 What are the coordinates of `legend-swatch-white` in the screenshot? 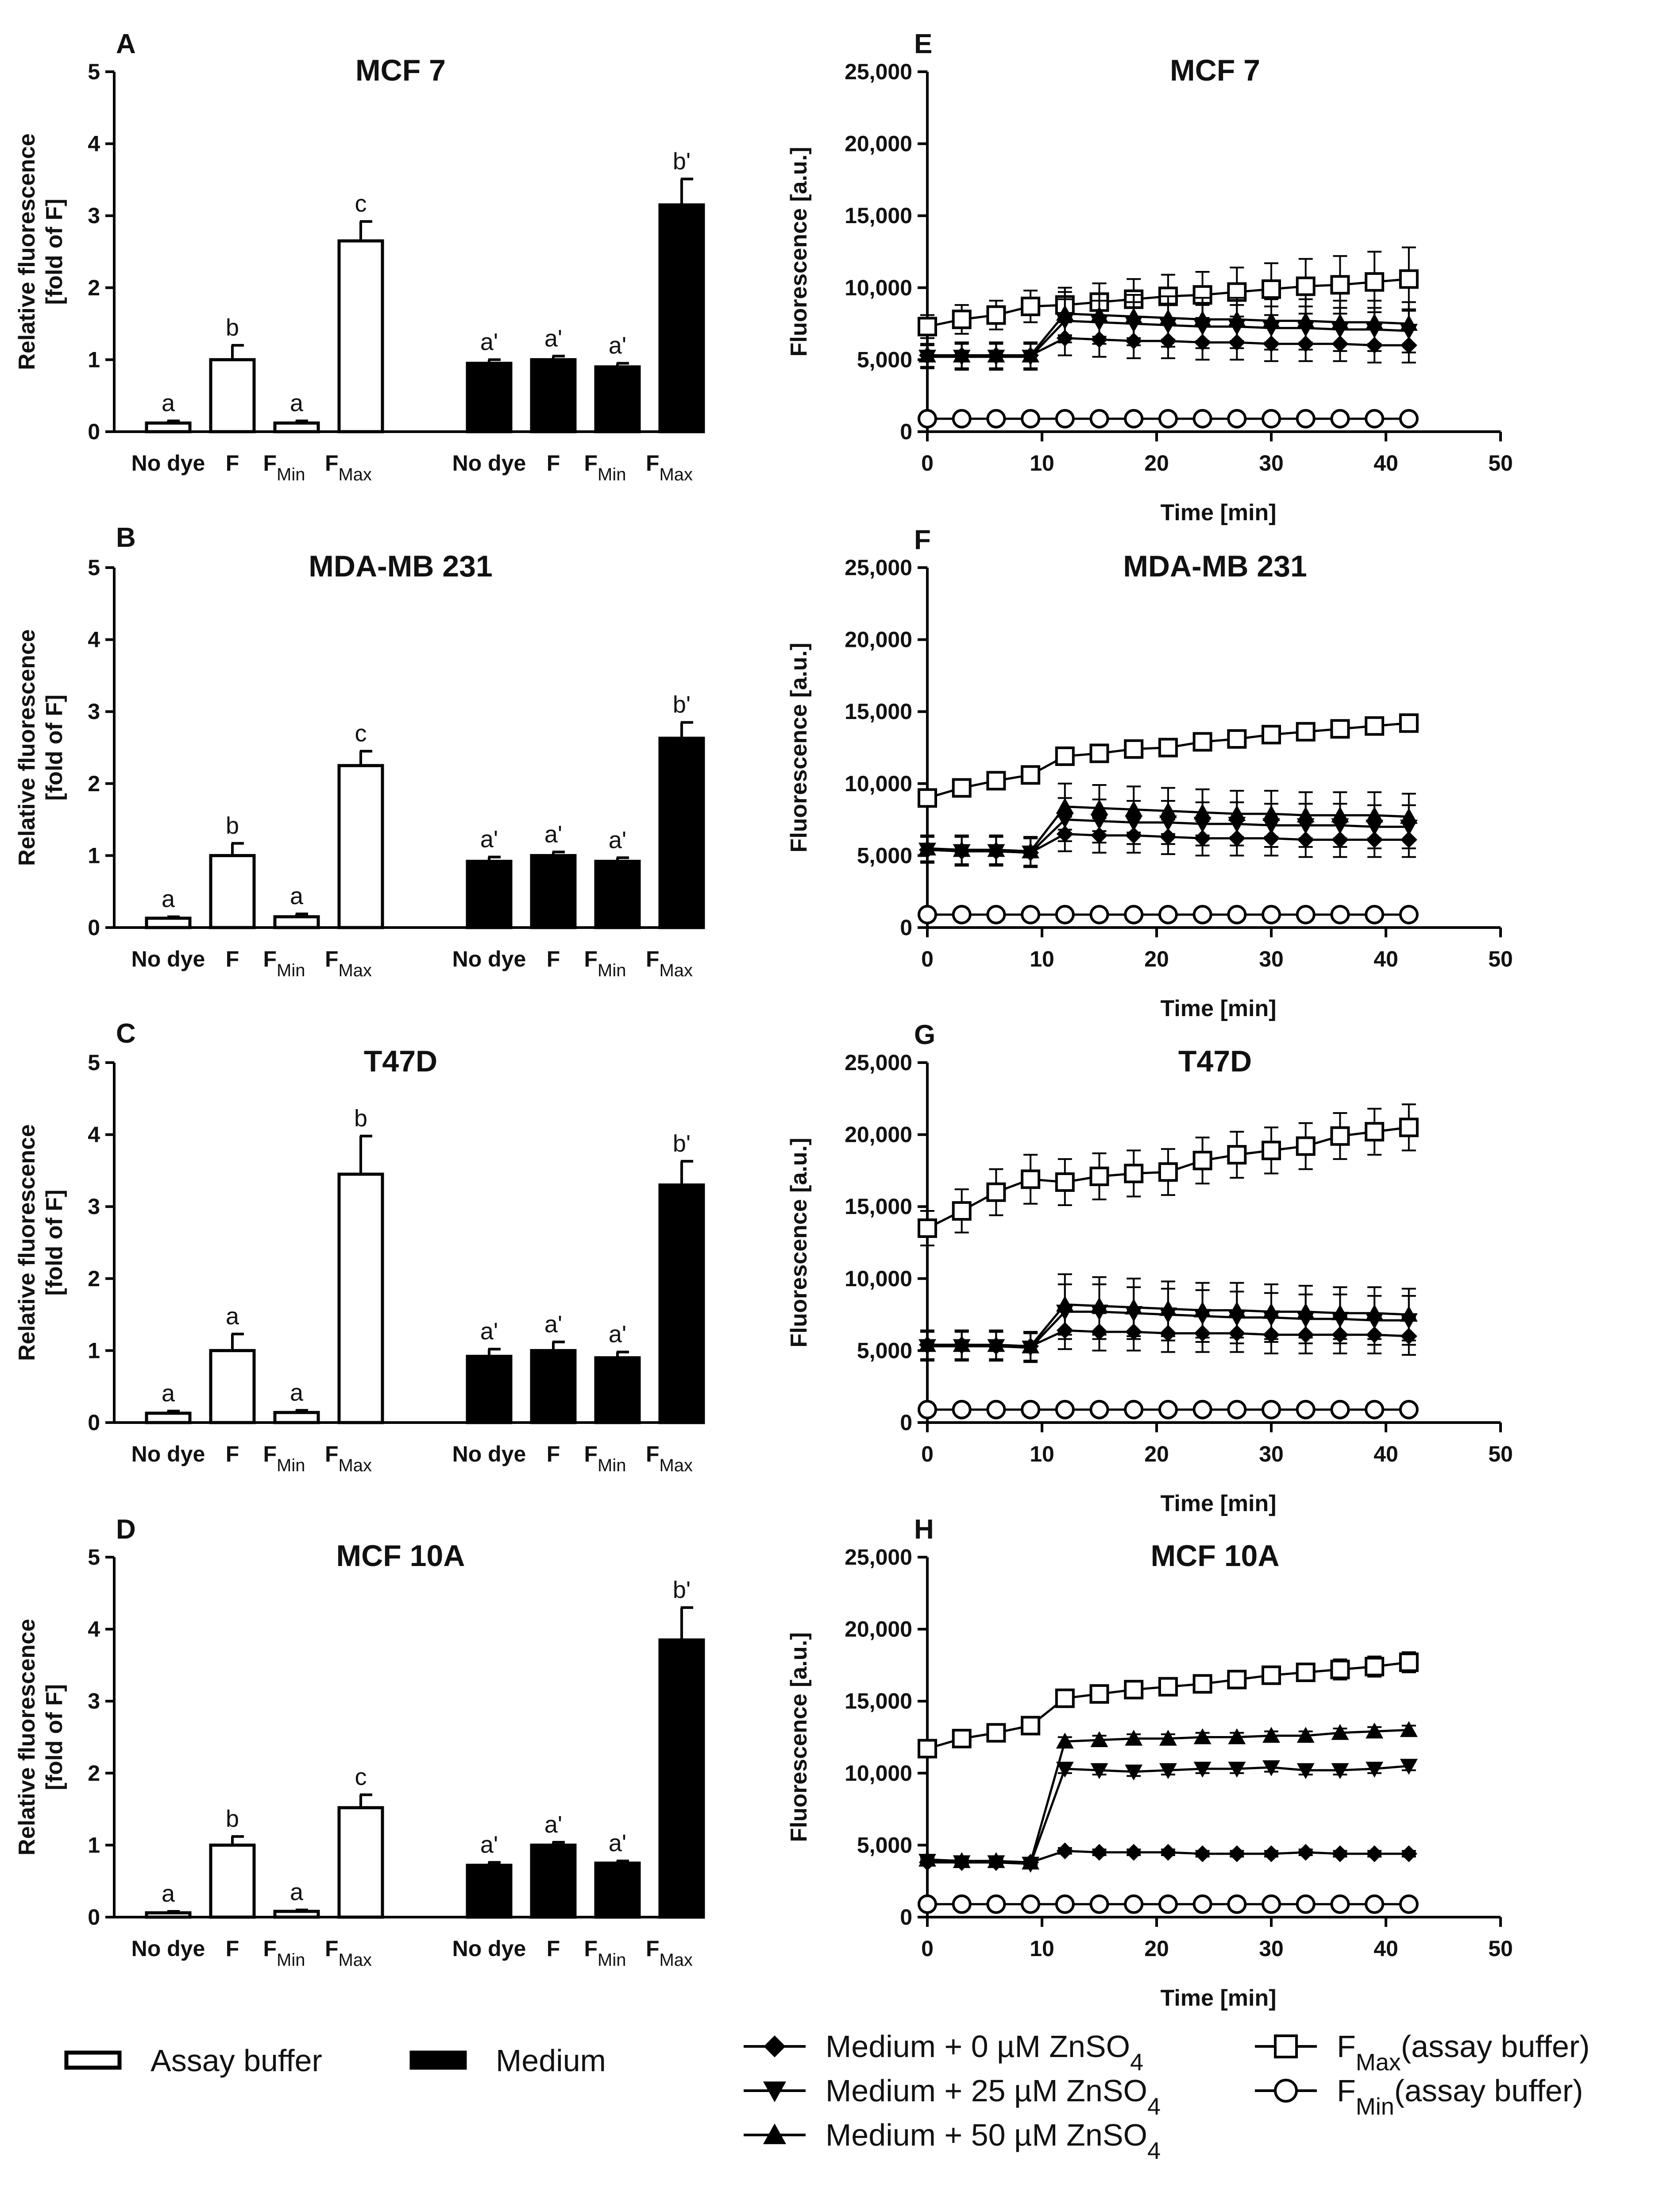 It's located at (93, 2060).